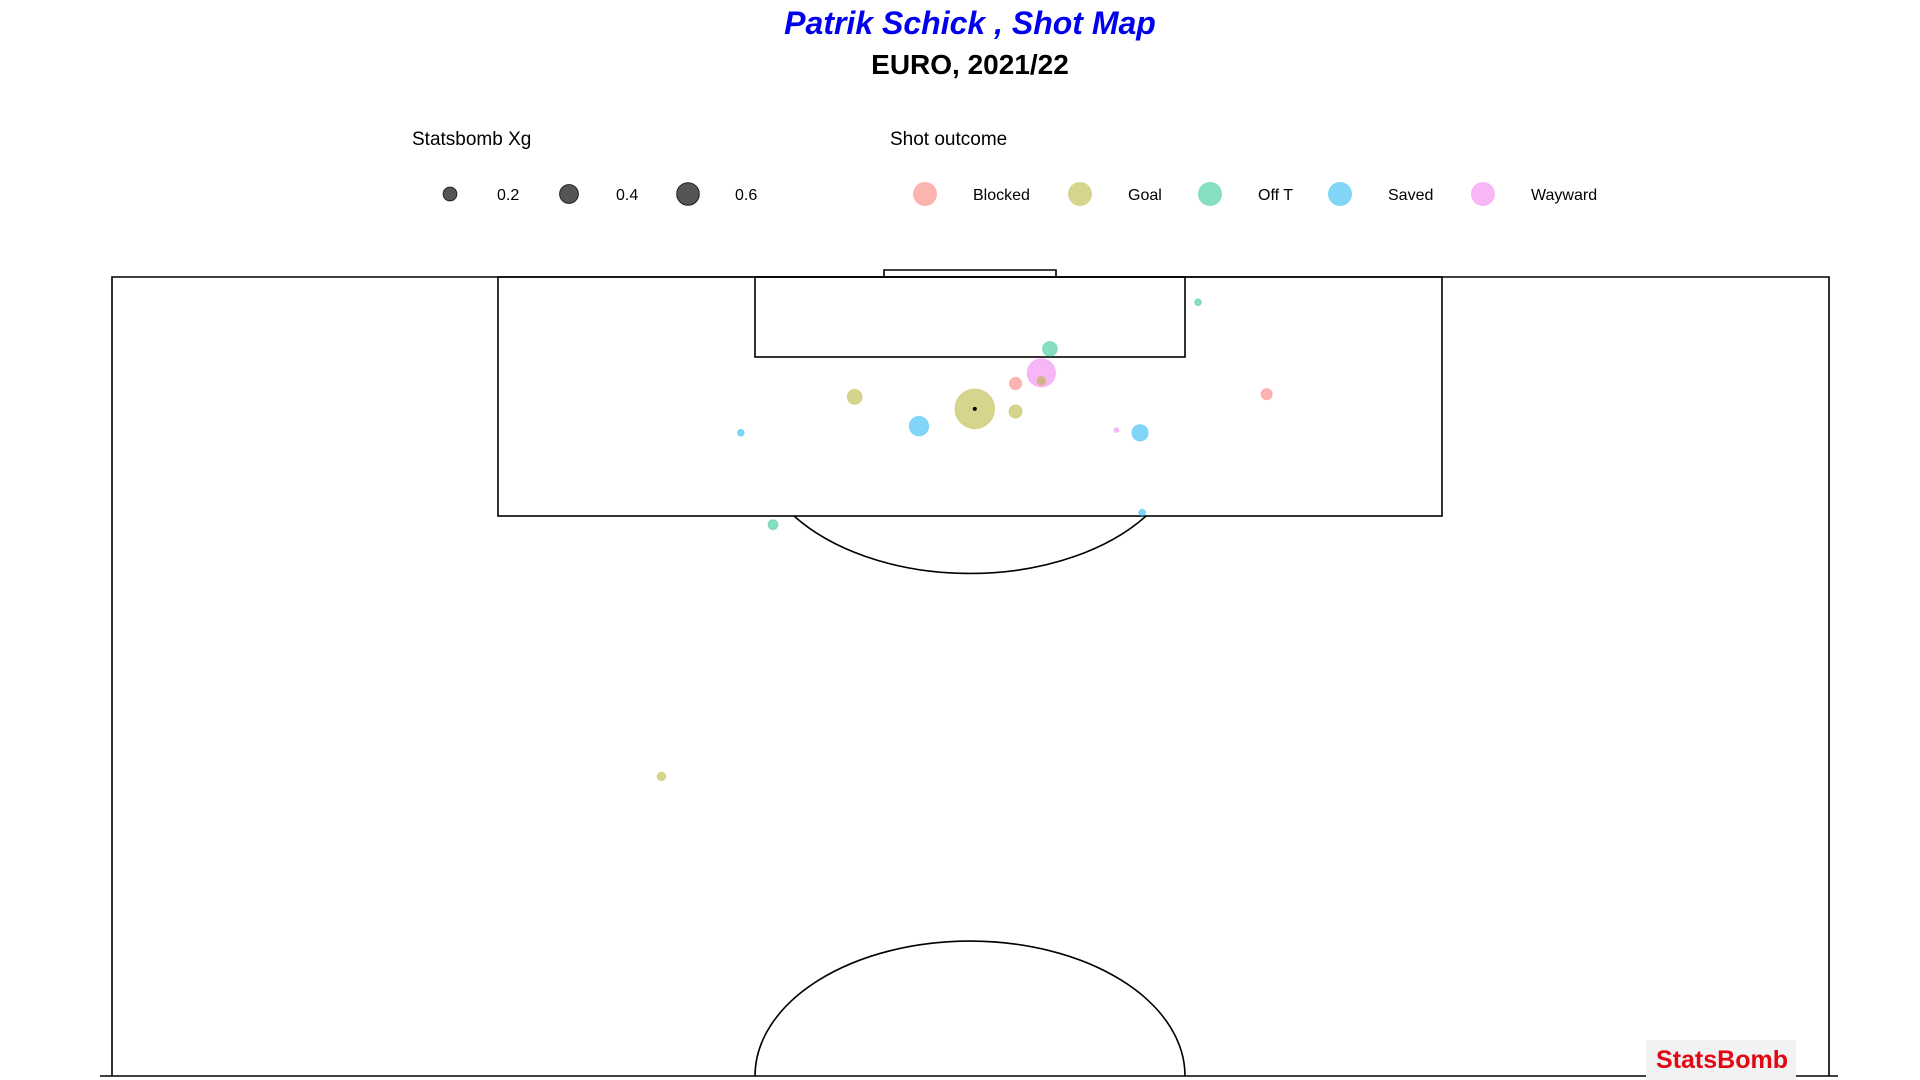 This screenshot has height=1080, width=1920. Describe the element at coordinates (970, 317) in the screenshot. I see `six-yard-box` at that location.